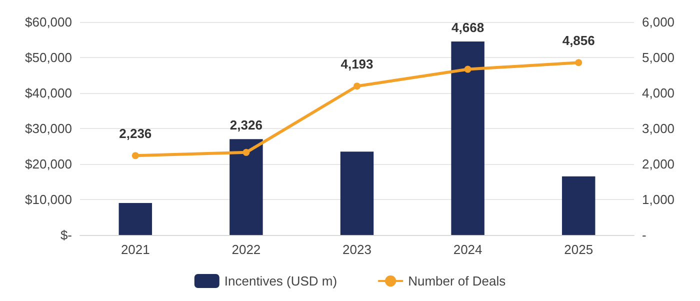 The width and height of the screenshot is (700, 301). What do you see at coordinates (578, 40) in the screenshot?
I see `data-label: 4,856` at bounding box center [578, 40].